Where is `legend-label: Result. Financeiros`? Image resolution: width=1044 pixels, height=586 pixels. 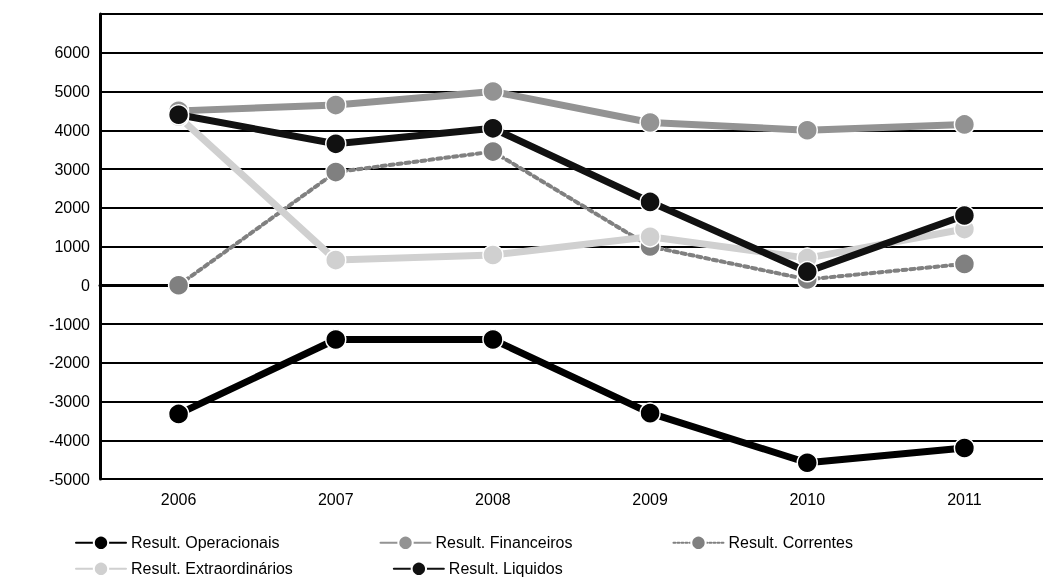 legend-label: Result. Financeiros is located at coordinates (504, 543).